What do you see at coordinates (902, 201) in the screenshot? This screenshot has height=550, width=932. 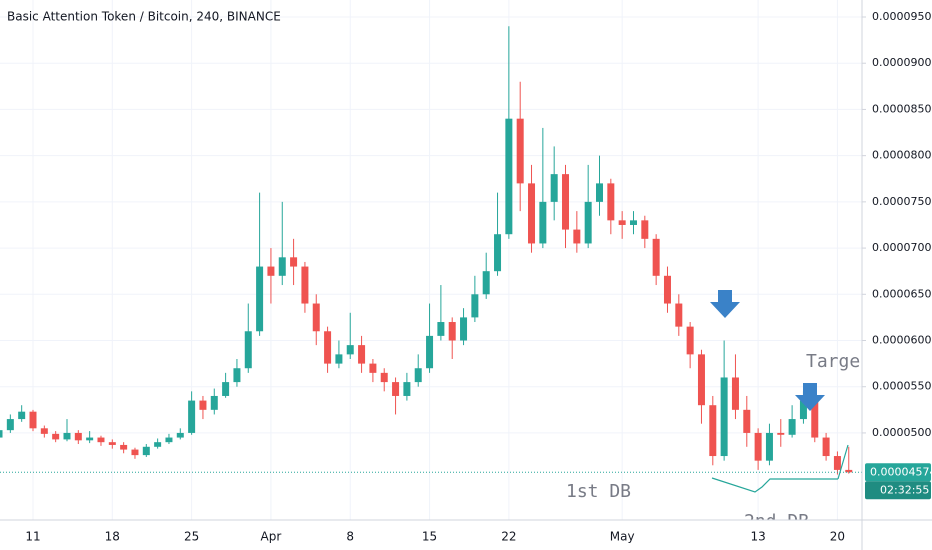 I see `y-tick-label: 0.00007500` at bounding box center [902, 201].